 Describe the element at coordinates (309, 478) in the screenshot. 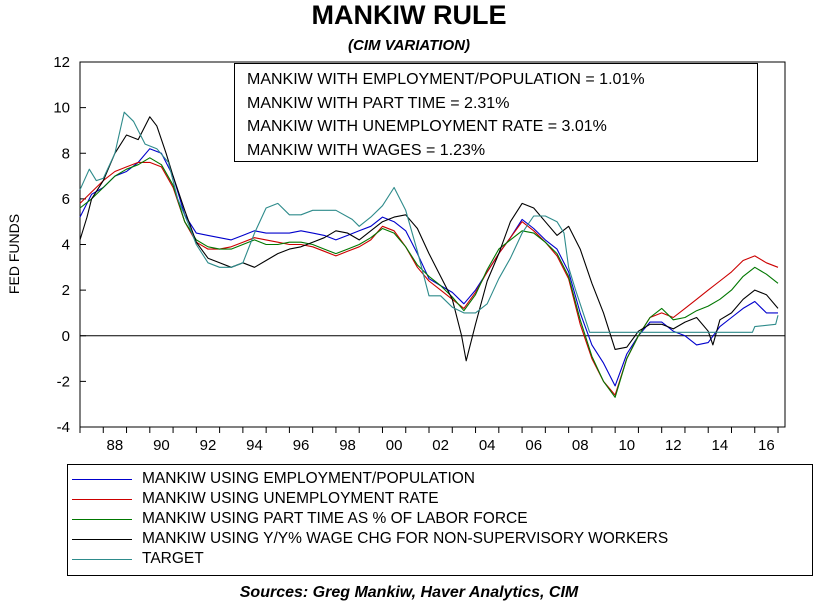

I see `legend-label: MANKIW USING EMPLOYMENT/POPULATION` at that location.